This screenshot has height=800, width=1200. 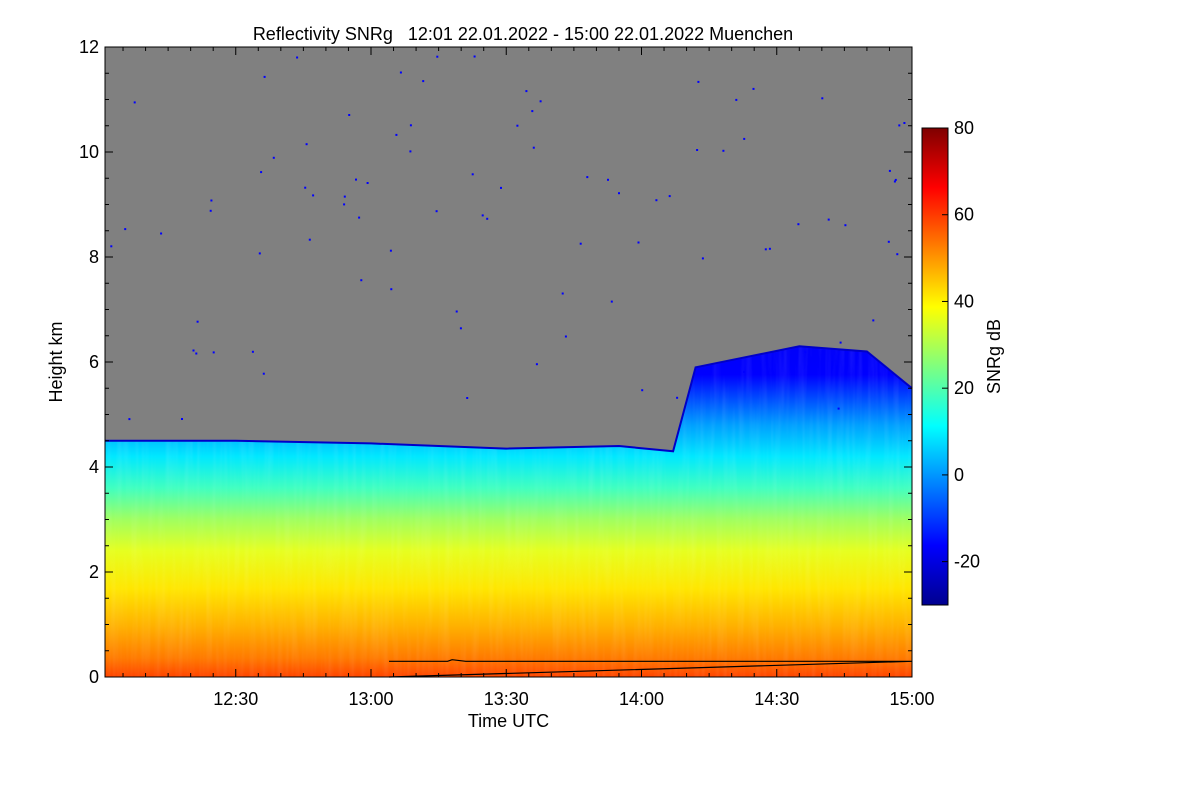 What do you see at coordinates (94, 467) in the screenshot?
I see `y-tick-label: 4` at bounding box center [94, 467].